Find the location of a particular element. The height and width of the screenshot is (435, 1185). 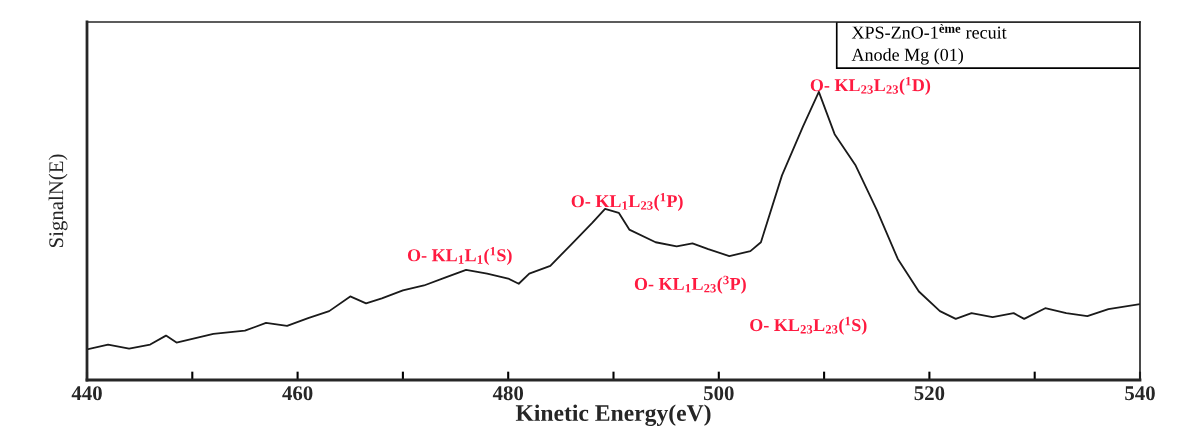

y-axis-title: SignalN(E) is located at coordinates (58, 201).